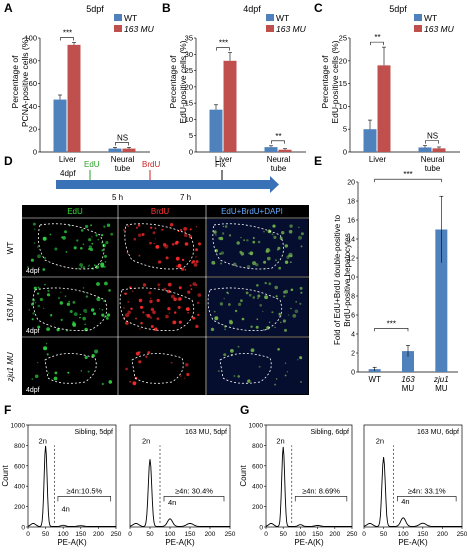 This screenshot has height=555, width=467. What do you see at coordinates (351, 221) in the screenshot?
I see `y-tick-label: 16` at bounding box center [351, 221].